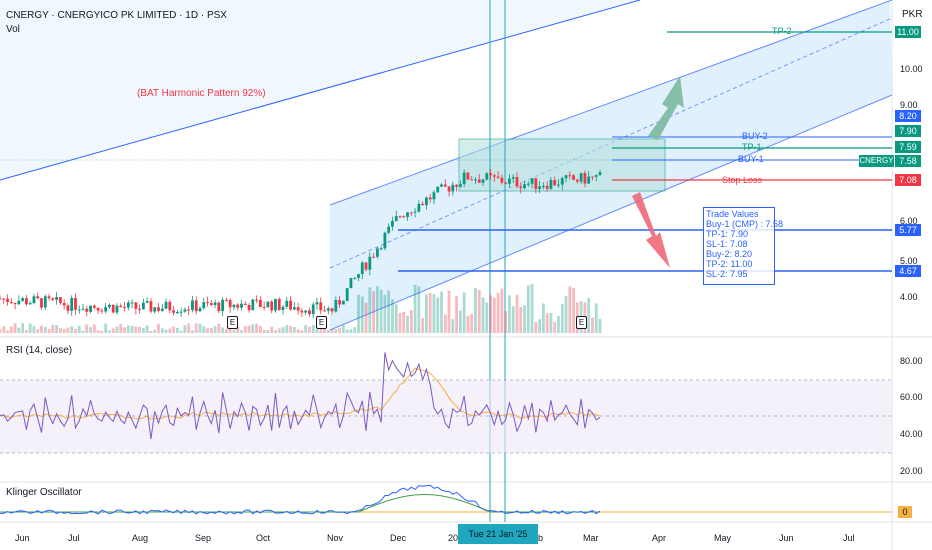  I want to click on rsi-line, so click(300, 395).